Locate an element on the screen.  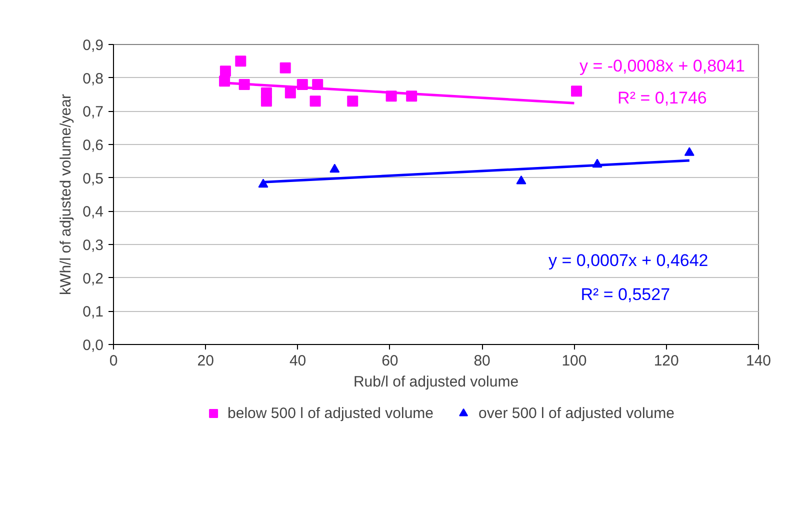
y-tick-label: 0,9 is located at coordinates (93, 45).